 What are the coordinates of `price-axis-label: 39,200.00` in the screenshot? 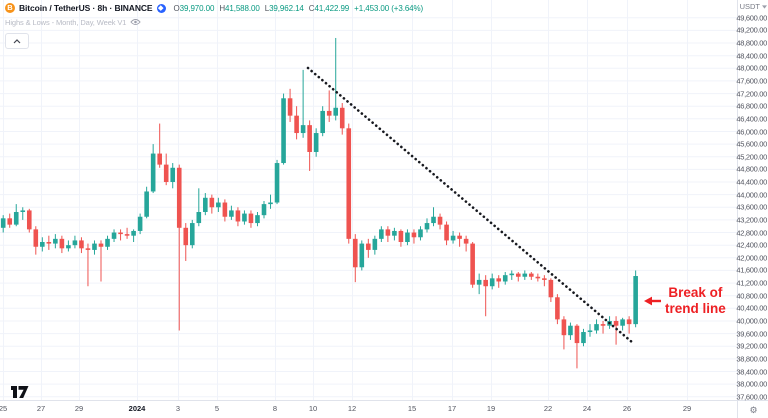 It's located at (751, 346).